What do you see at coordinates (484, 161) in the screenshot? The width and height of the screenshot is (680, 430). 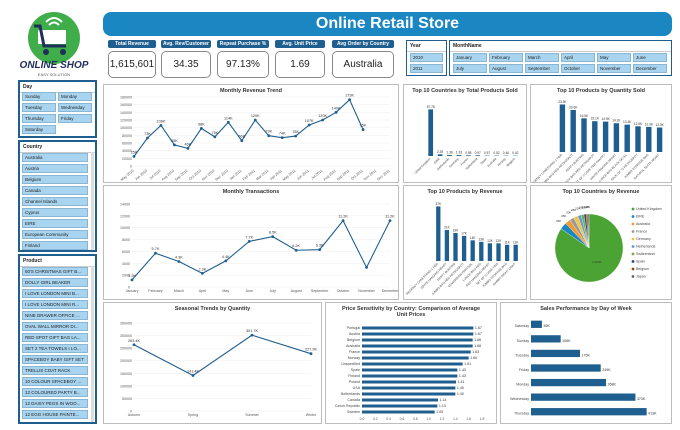 I see `category-label: Spain` at bounding box center [484, 161].